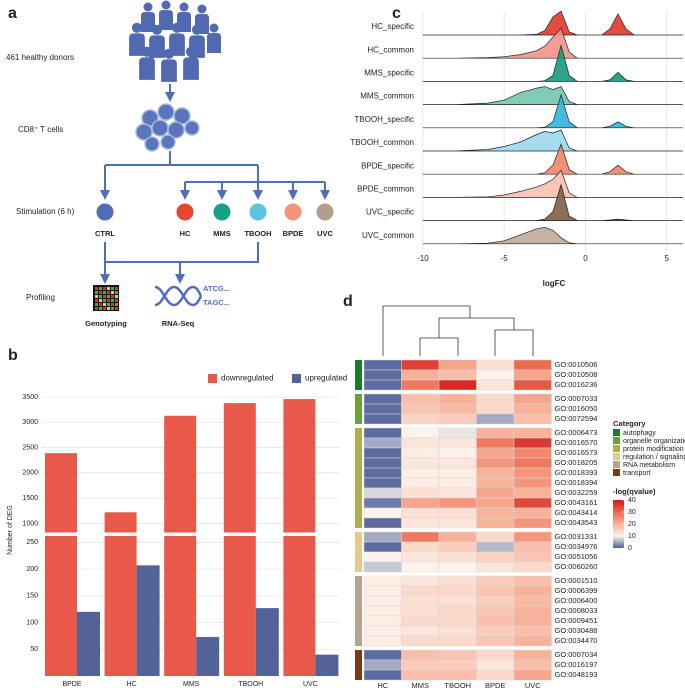 The width and height of the screenshot is (685, 691). What do you see at coordinates (30, 498) in the screenshot?
I see `y-tick-label: 1500` at bounding box center [30, 498].